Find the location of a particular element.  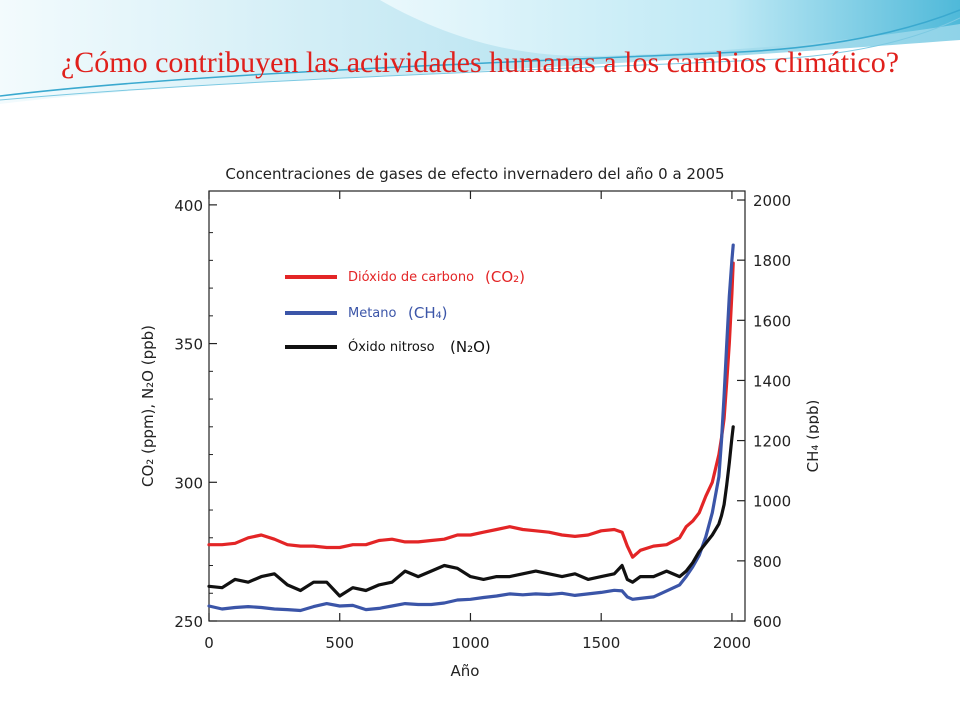

y-right-tick-label: 1200 is located at coordinates (772, 442).